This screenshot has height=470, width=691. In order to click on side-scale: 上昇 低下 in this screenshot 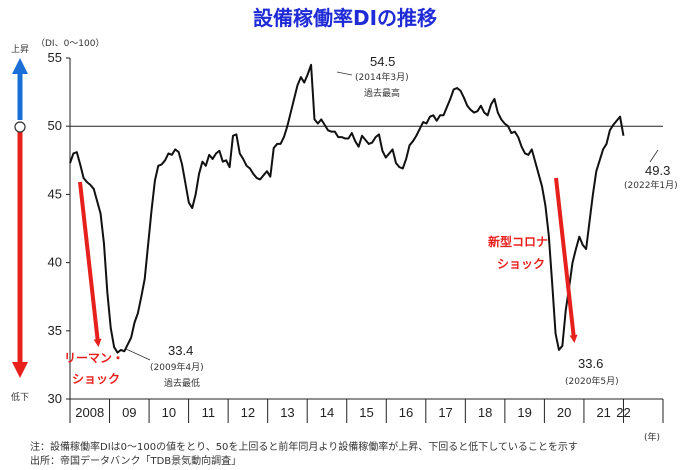, I will do `click(20, 223)`.